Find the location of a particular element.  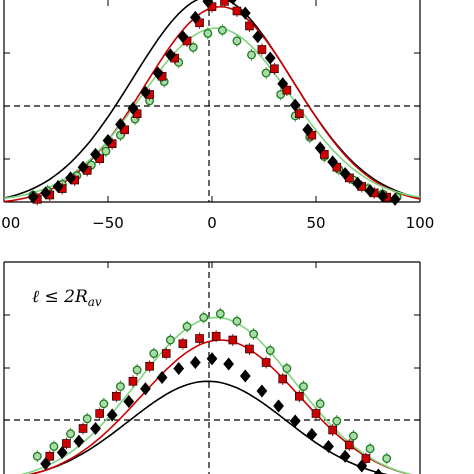

top-x-tick-label: −50 is located at coordinates (108, 223).